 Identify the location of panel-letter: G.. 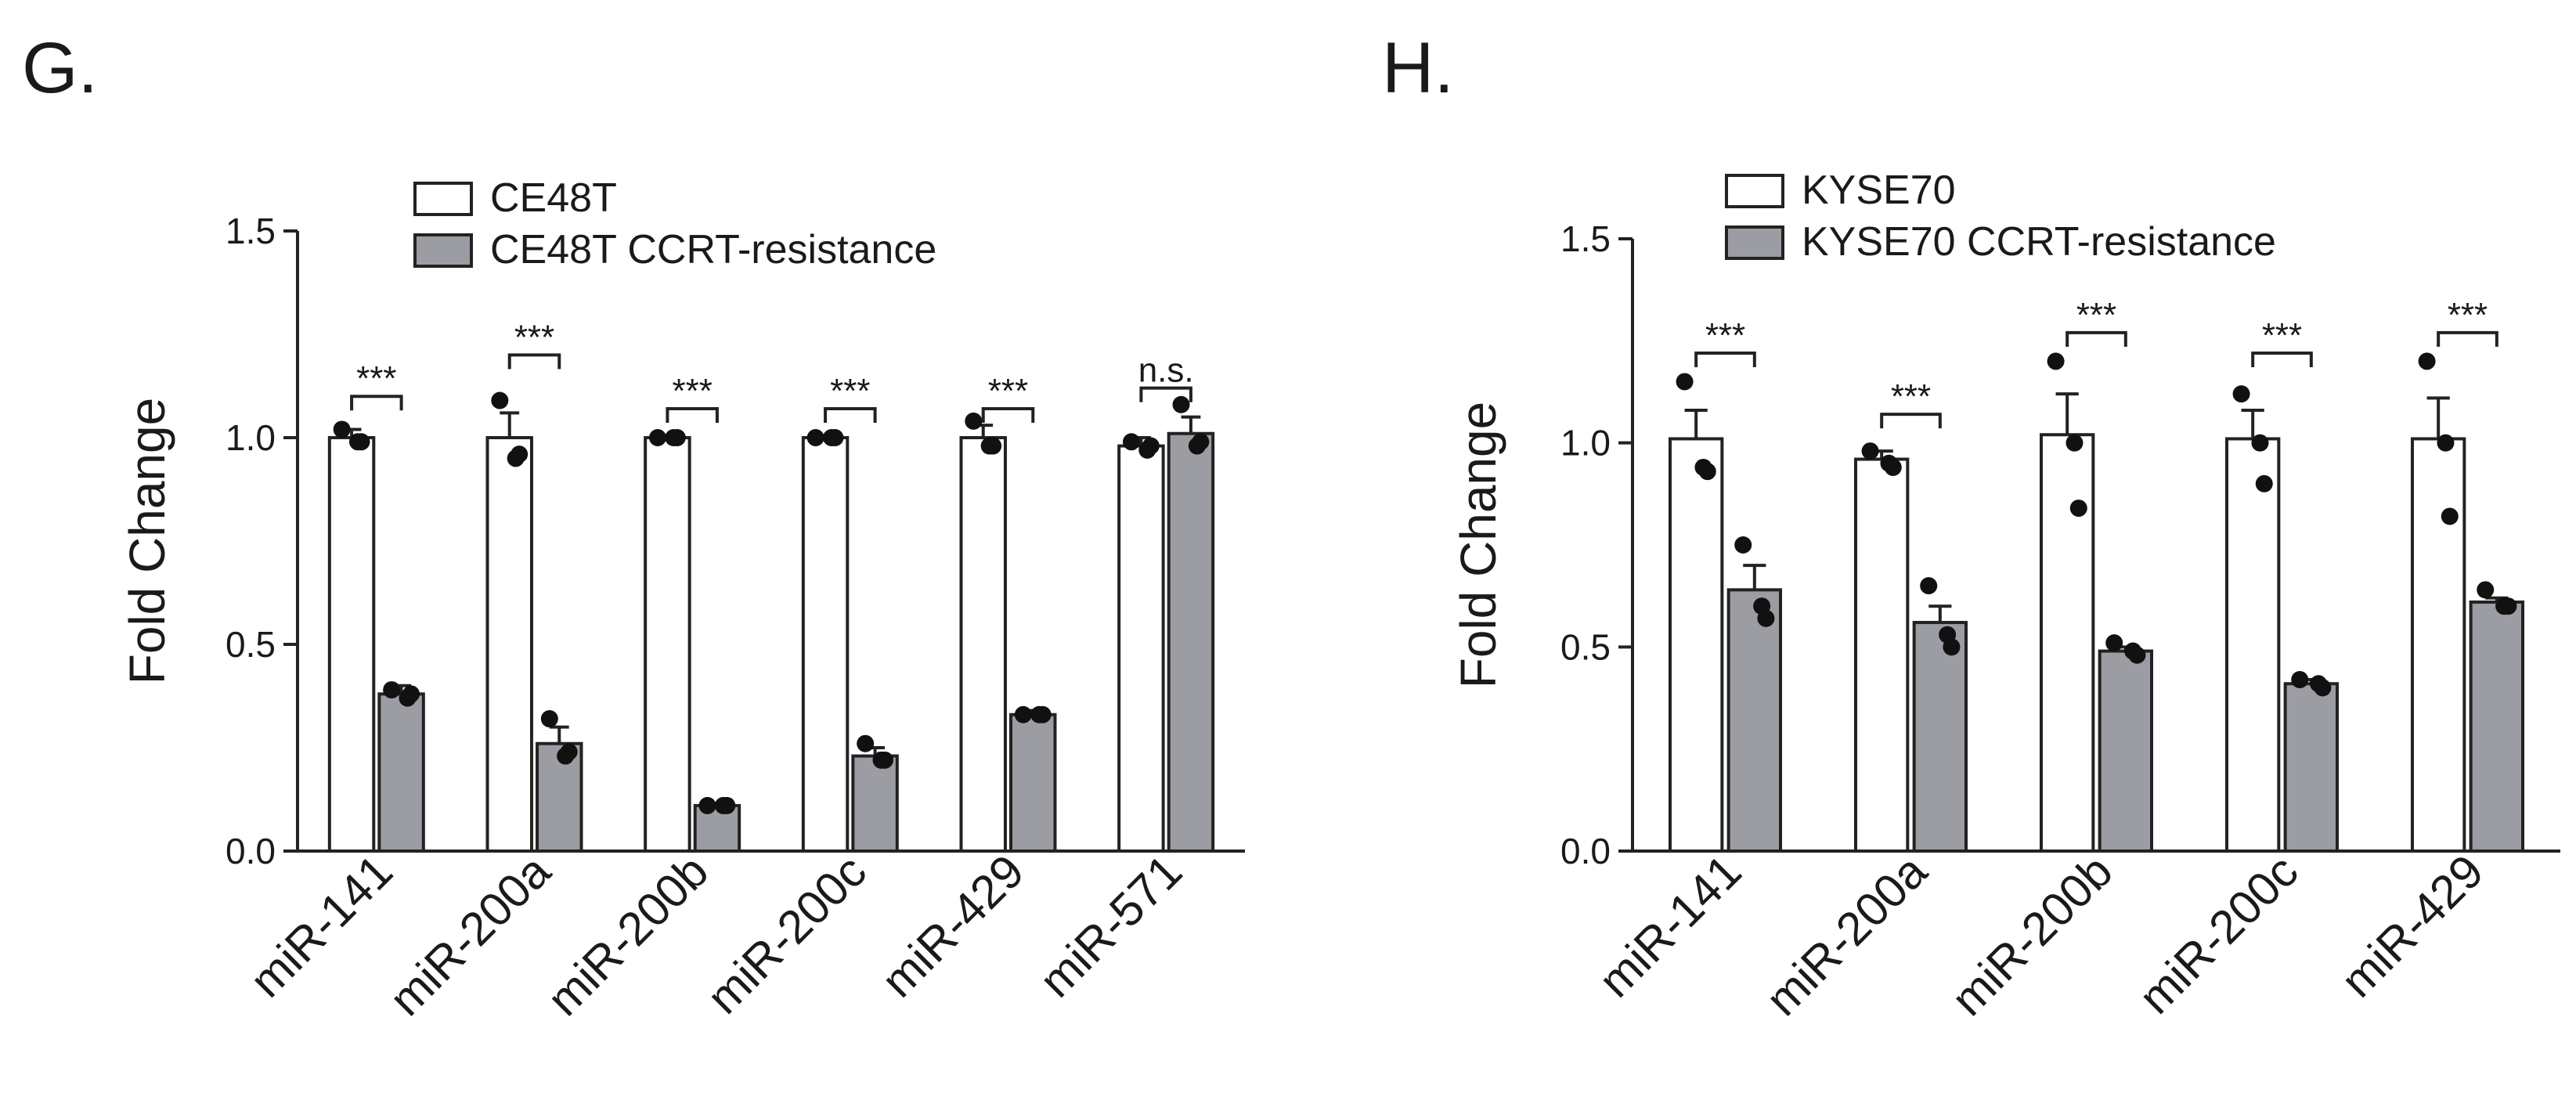
(60, 68).